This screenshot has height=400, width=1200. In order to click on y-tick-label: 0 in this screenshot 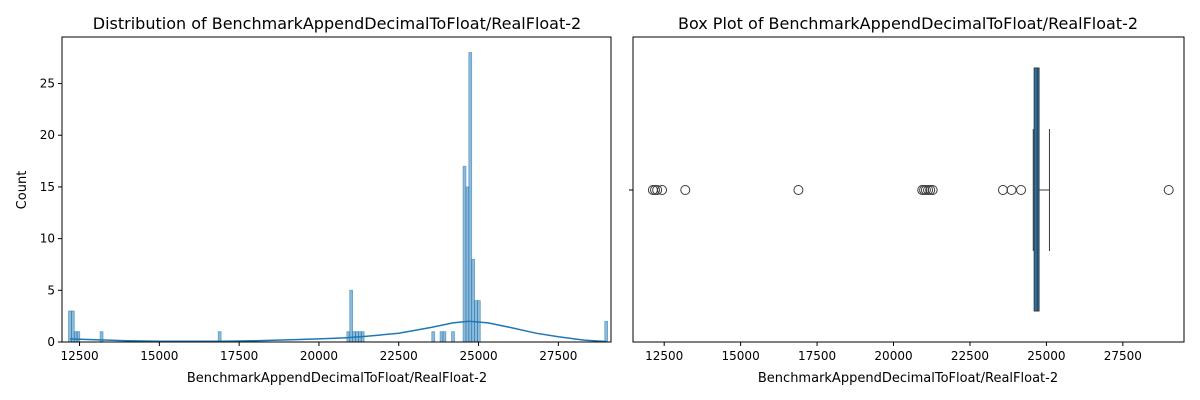, I will do `click(51, 342)`.